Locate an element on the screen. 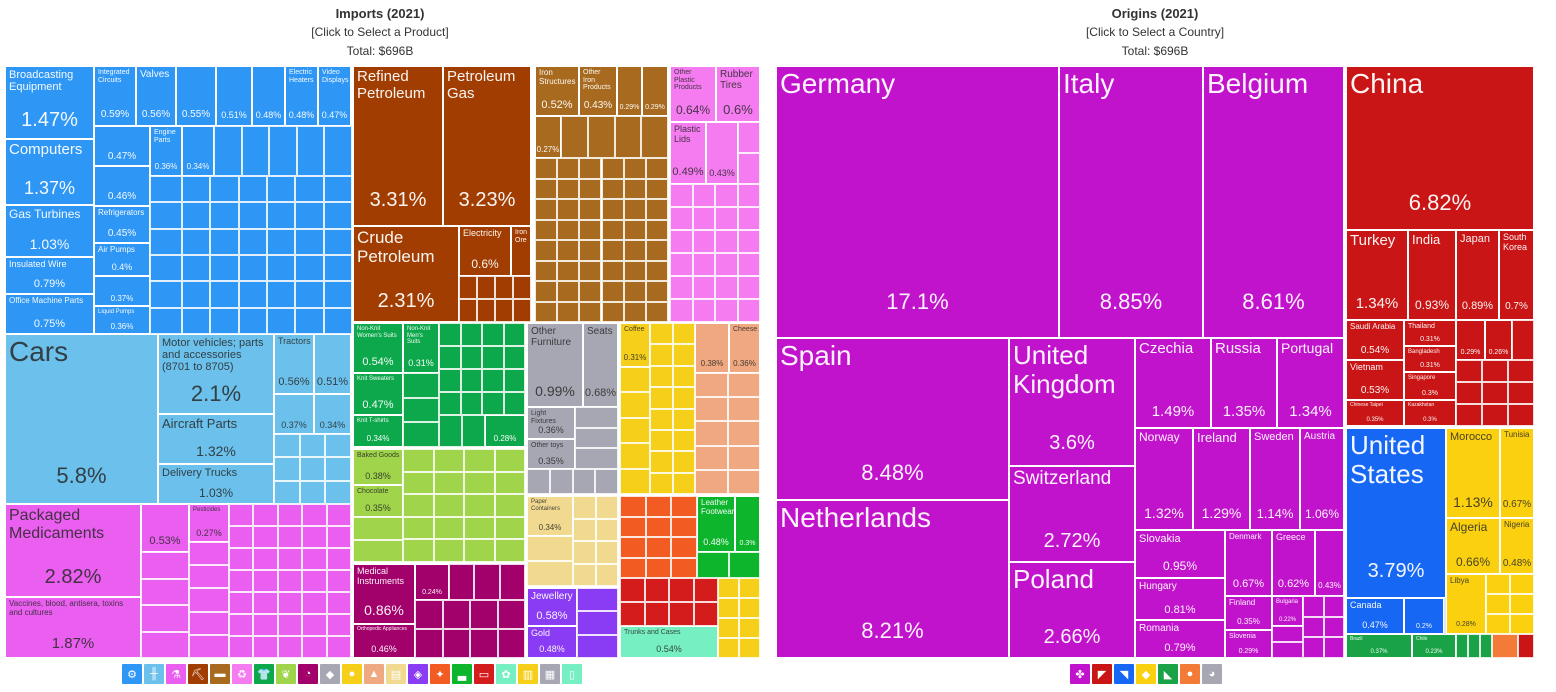 The height and width of the screenshot is (692, 1556). treemap-tile-chinese-taipei: Chinese Taipei 0.35% is located at coordinates (1375, 413).